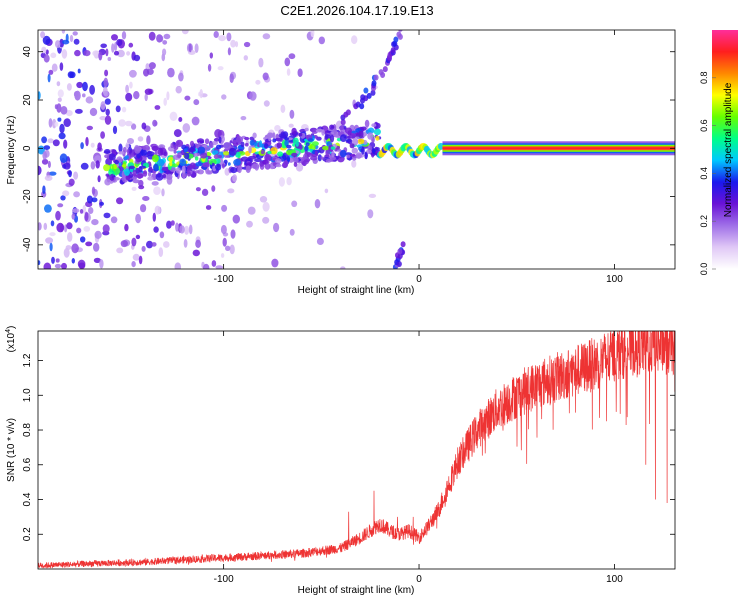 The height and width of the screenshot is (600, 750). I want to click on colorbar-ticks: 0.0 0.2 0.4 0.6 0.8, so click(707, 173).